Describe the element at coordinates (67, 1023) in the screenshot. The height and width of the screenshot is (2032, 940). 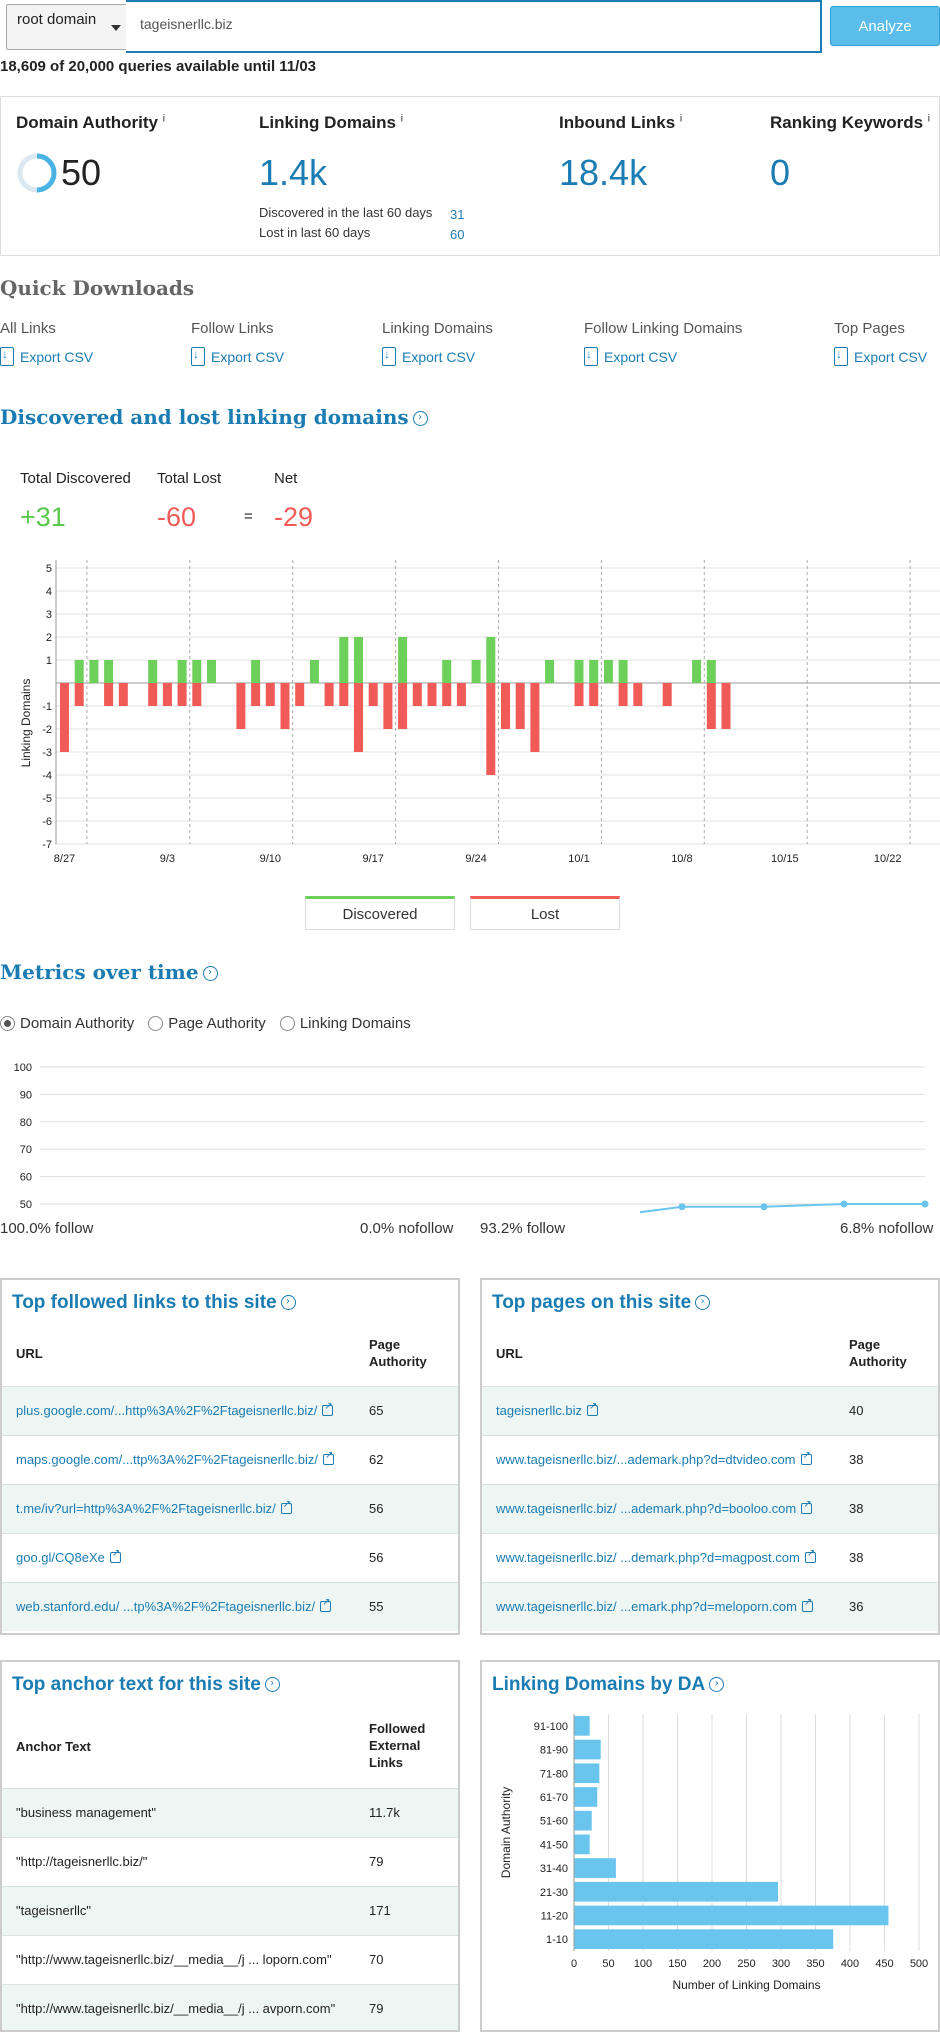
I see `option-domain-authority: Domain Authority` at that location.